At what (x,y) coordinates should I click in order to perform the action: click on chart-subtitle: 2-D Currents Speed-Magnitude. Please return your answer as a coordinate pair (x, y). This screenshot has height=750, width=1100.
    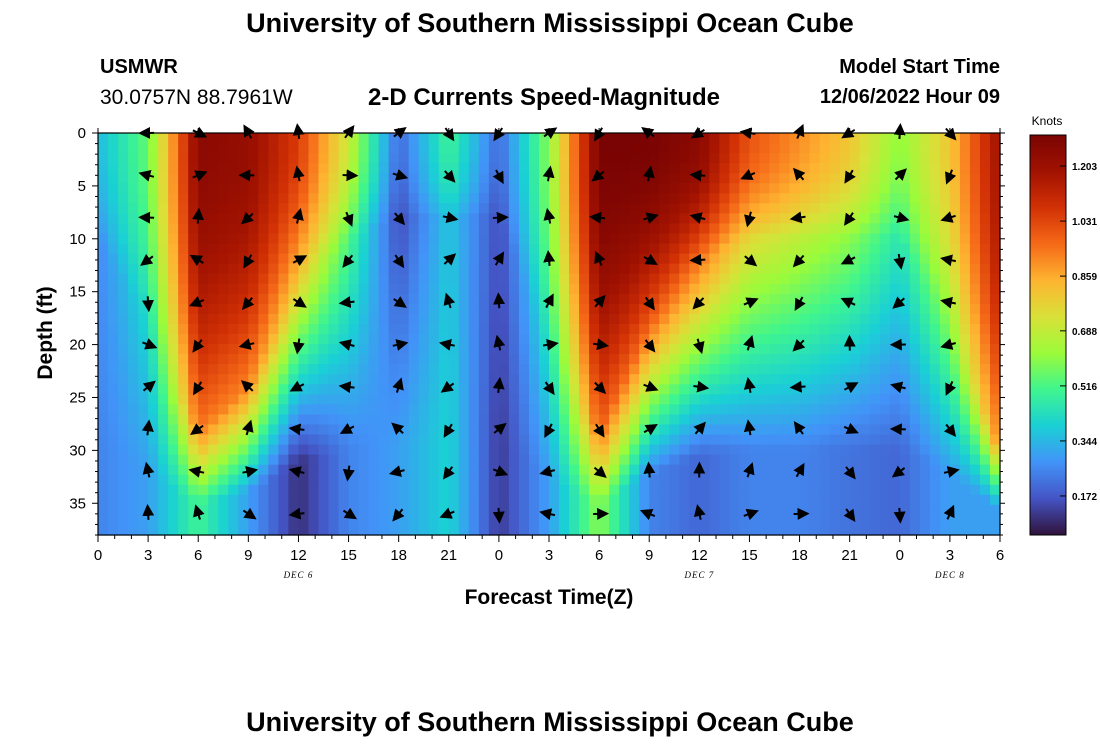
    Looking at the image, I should click on (544, 97).